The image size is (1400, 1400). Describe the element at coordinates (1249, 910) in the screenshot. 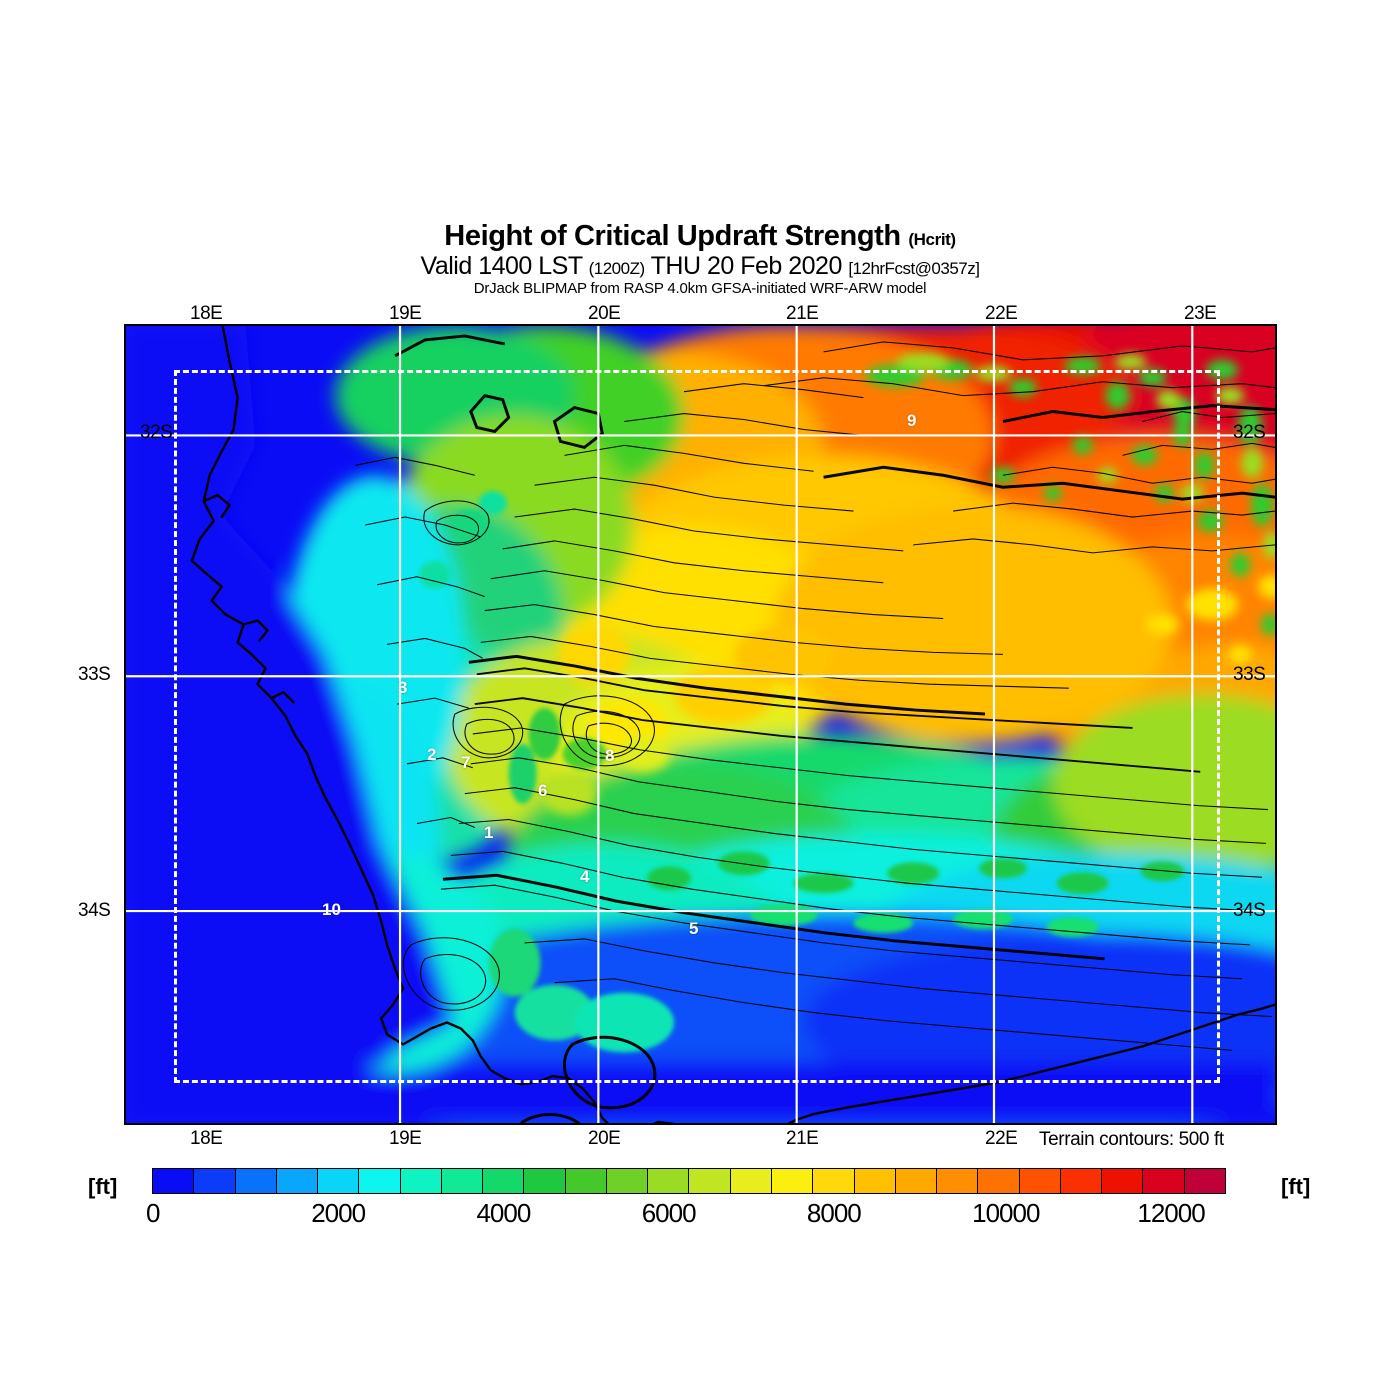

I see `lat-label-right-34S: 34S` at that location.